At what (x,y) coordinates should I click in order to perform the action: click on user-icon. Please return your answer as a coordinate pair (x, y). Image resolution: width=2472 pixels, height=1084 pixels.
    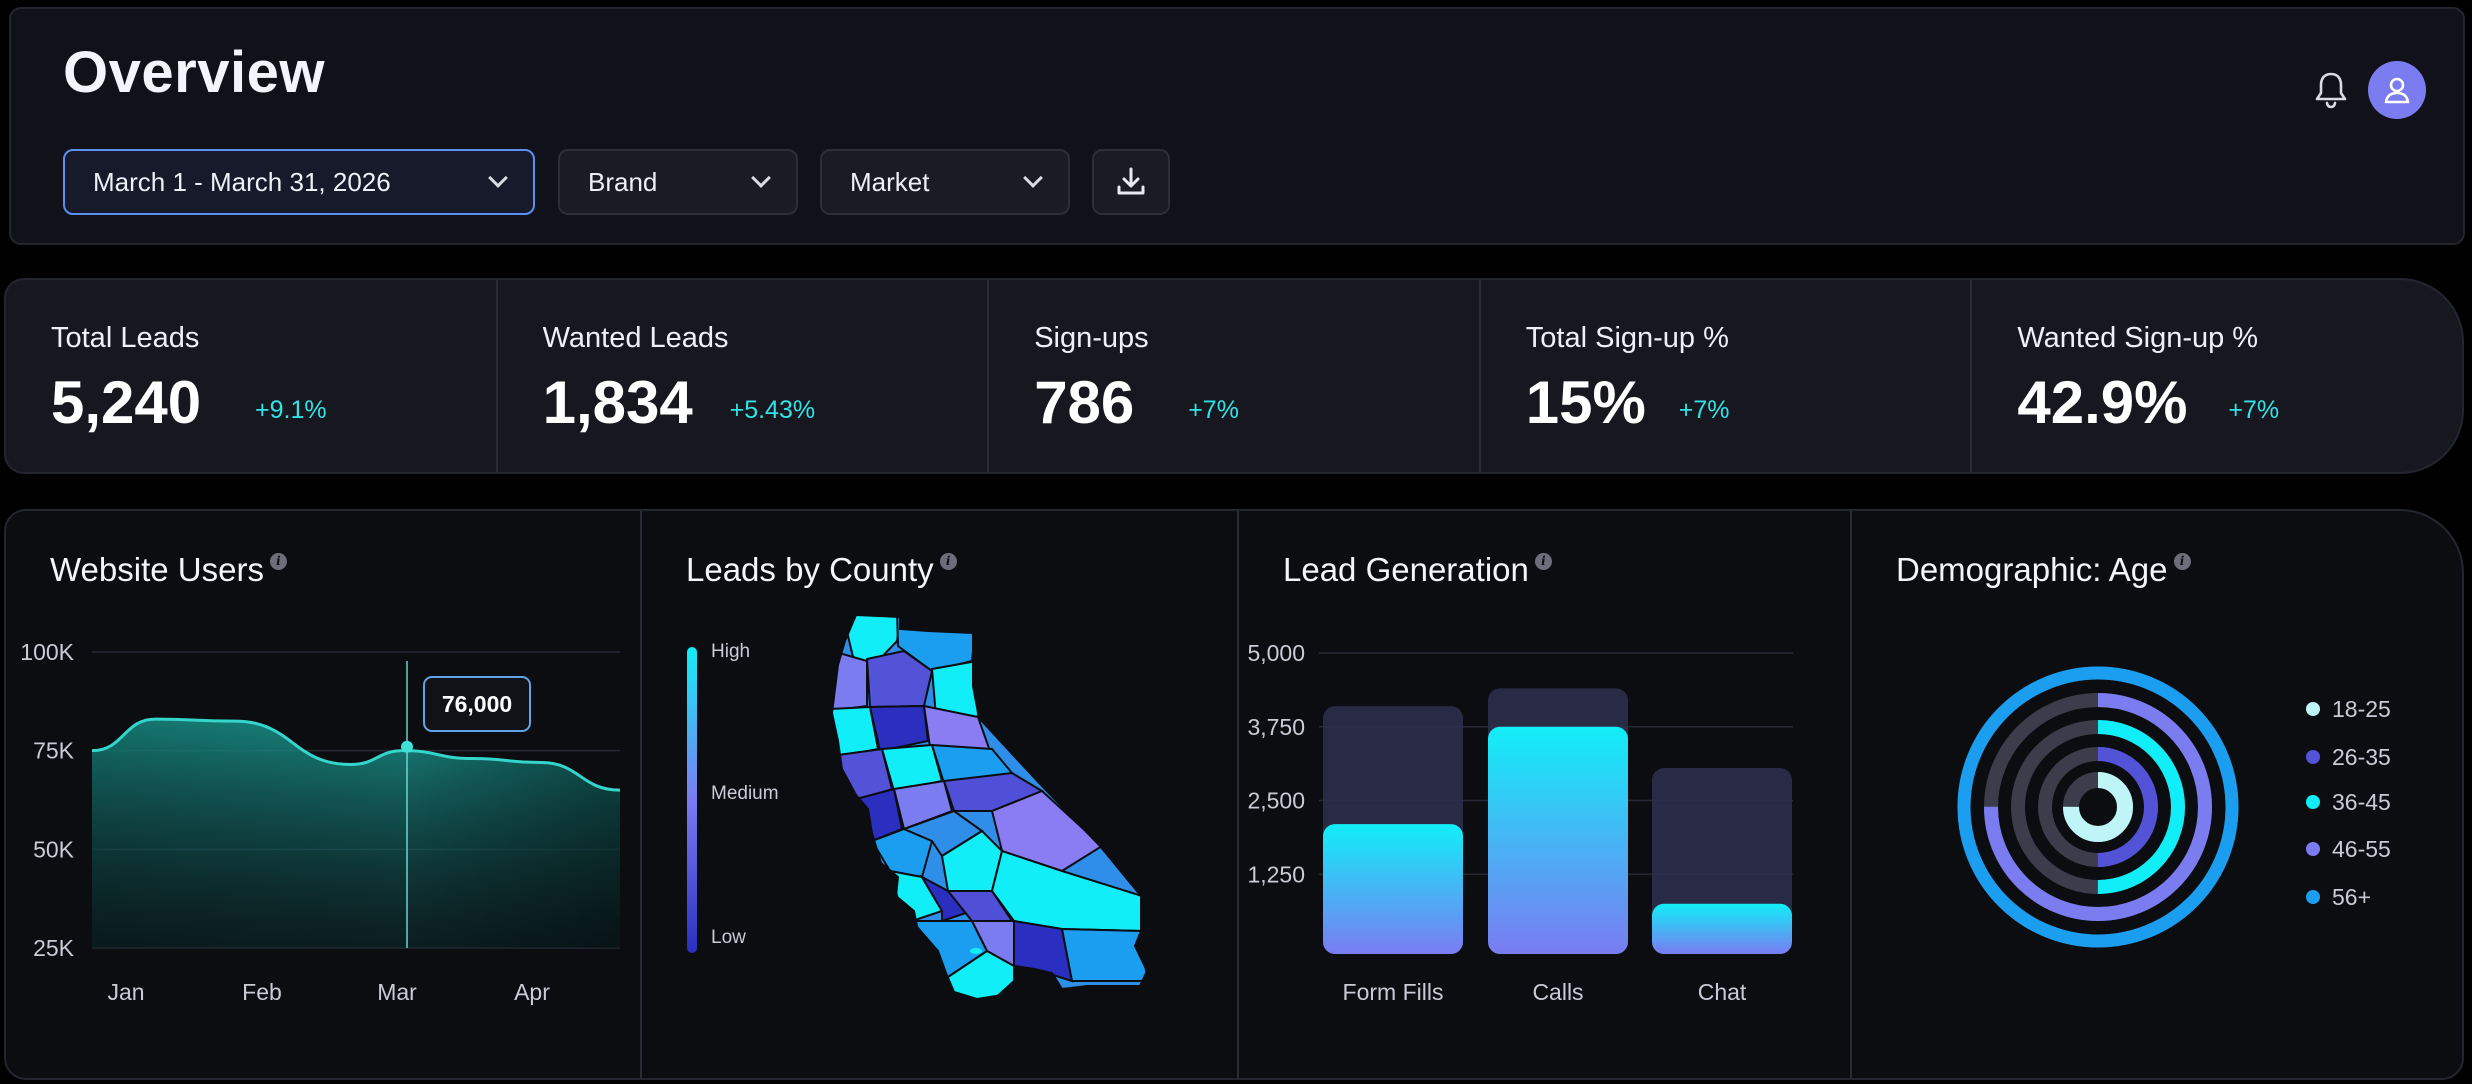
    Looking at the image, I should click on (2397, 90).